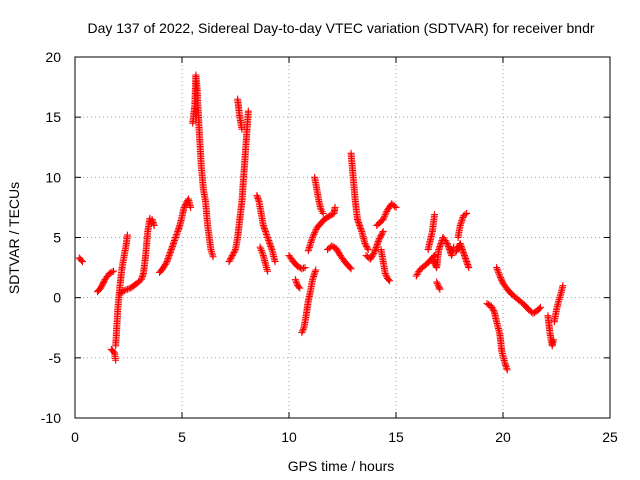  What do you see at coordinates (610, 437) in the screenshot?
I see `x-tick-label: 25` at bounding box center [610, 437].